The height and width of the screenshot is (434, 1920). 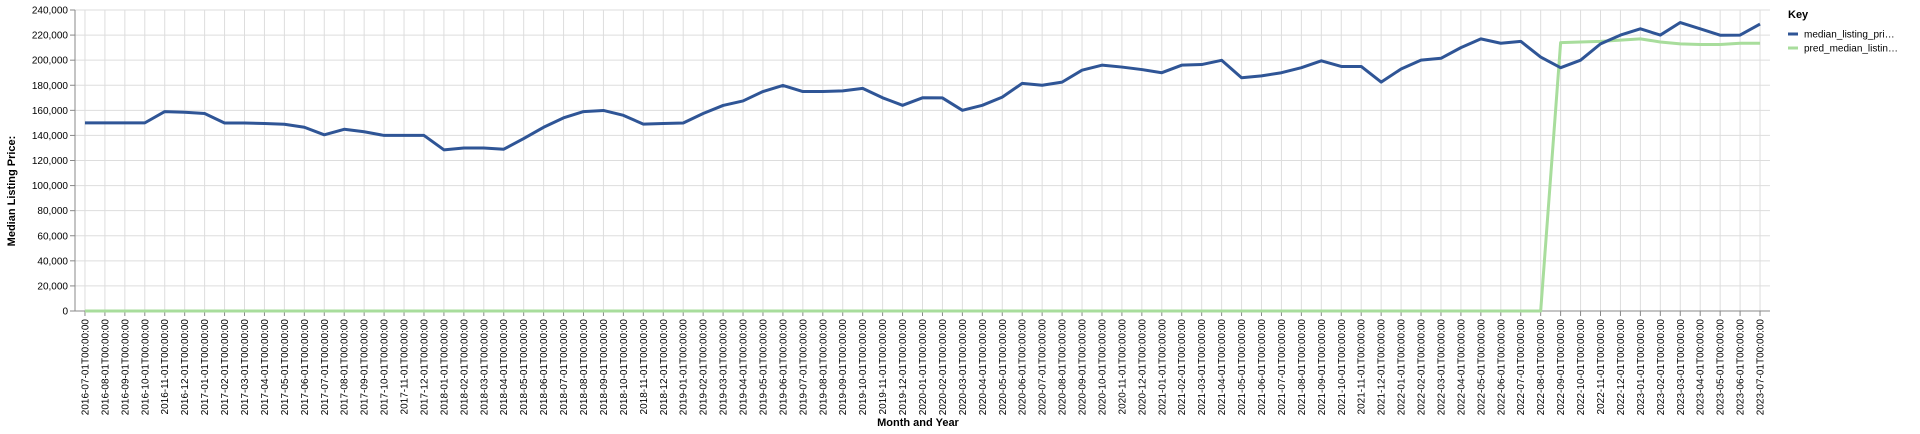 I want to click on x-tick-label: 2022-06-01T00:00:00, so click(x=1501, y=367).